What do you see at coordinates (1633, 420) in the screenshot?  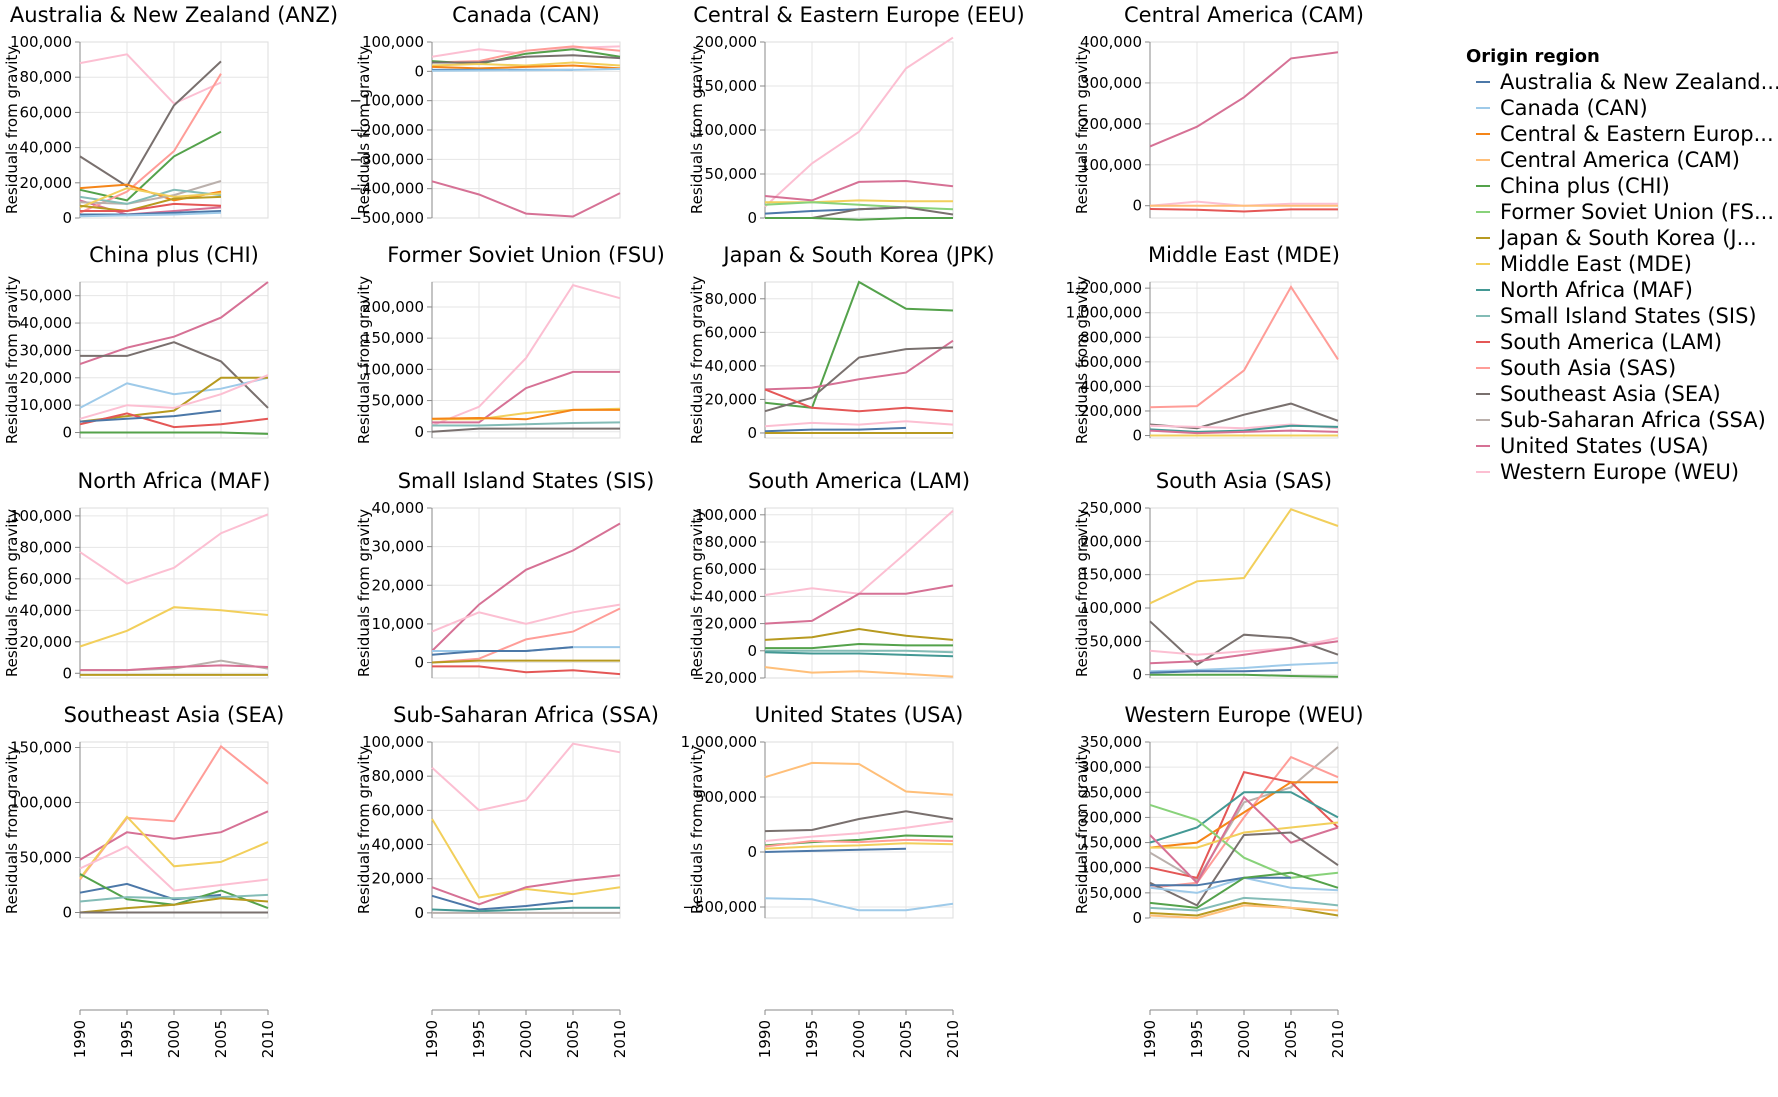 I see `legend-label: Sub-Saharan Africa (SSA)` at bounding box center [1633, 420].